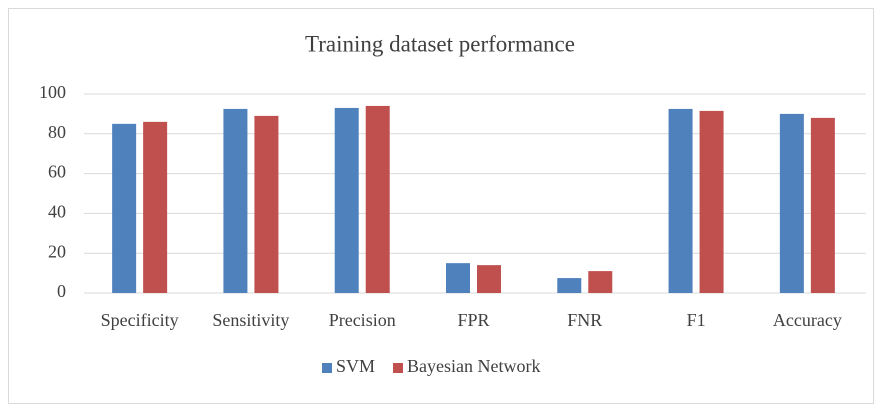 This screenshot has width=881, height=409. Describe the element at coordinates (584, 320) in the screenshot. I see `x-tick-label: FNR` at that location.